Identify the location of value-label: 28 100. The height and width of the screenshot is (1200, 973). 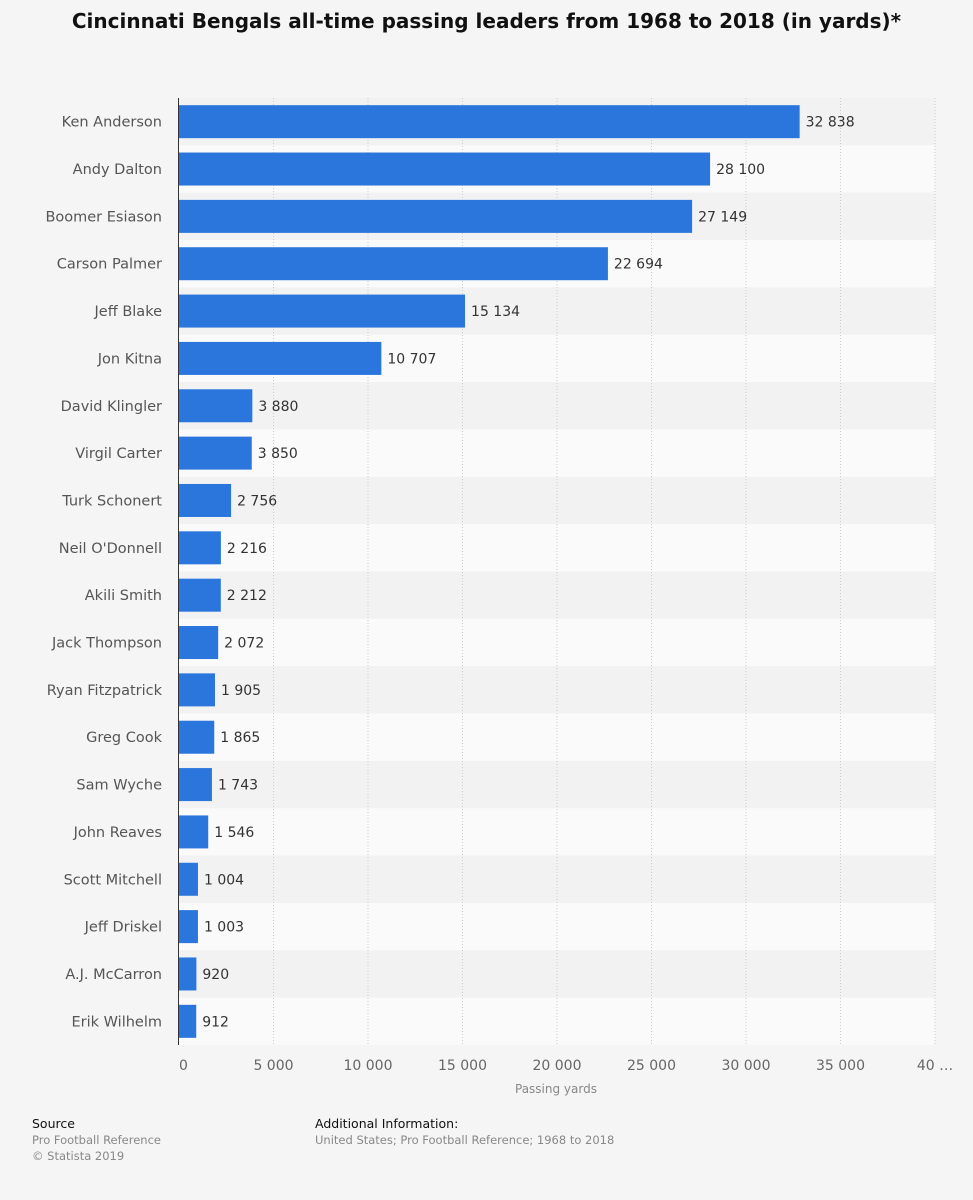
(740, 170).